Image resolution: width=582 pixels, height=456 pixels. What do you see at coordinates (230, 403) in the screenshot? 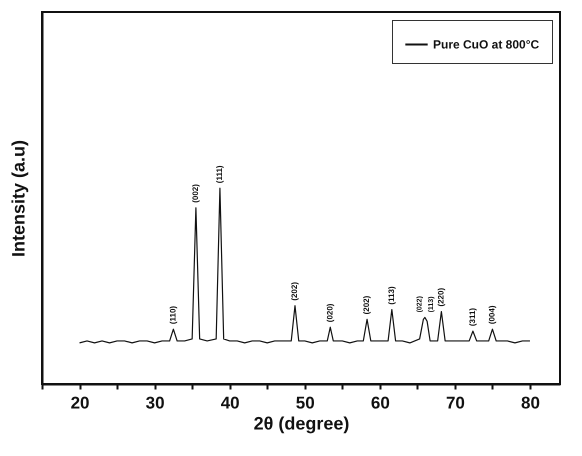
I see `x-tick-label: 40` at bounding box center [230, 403].